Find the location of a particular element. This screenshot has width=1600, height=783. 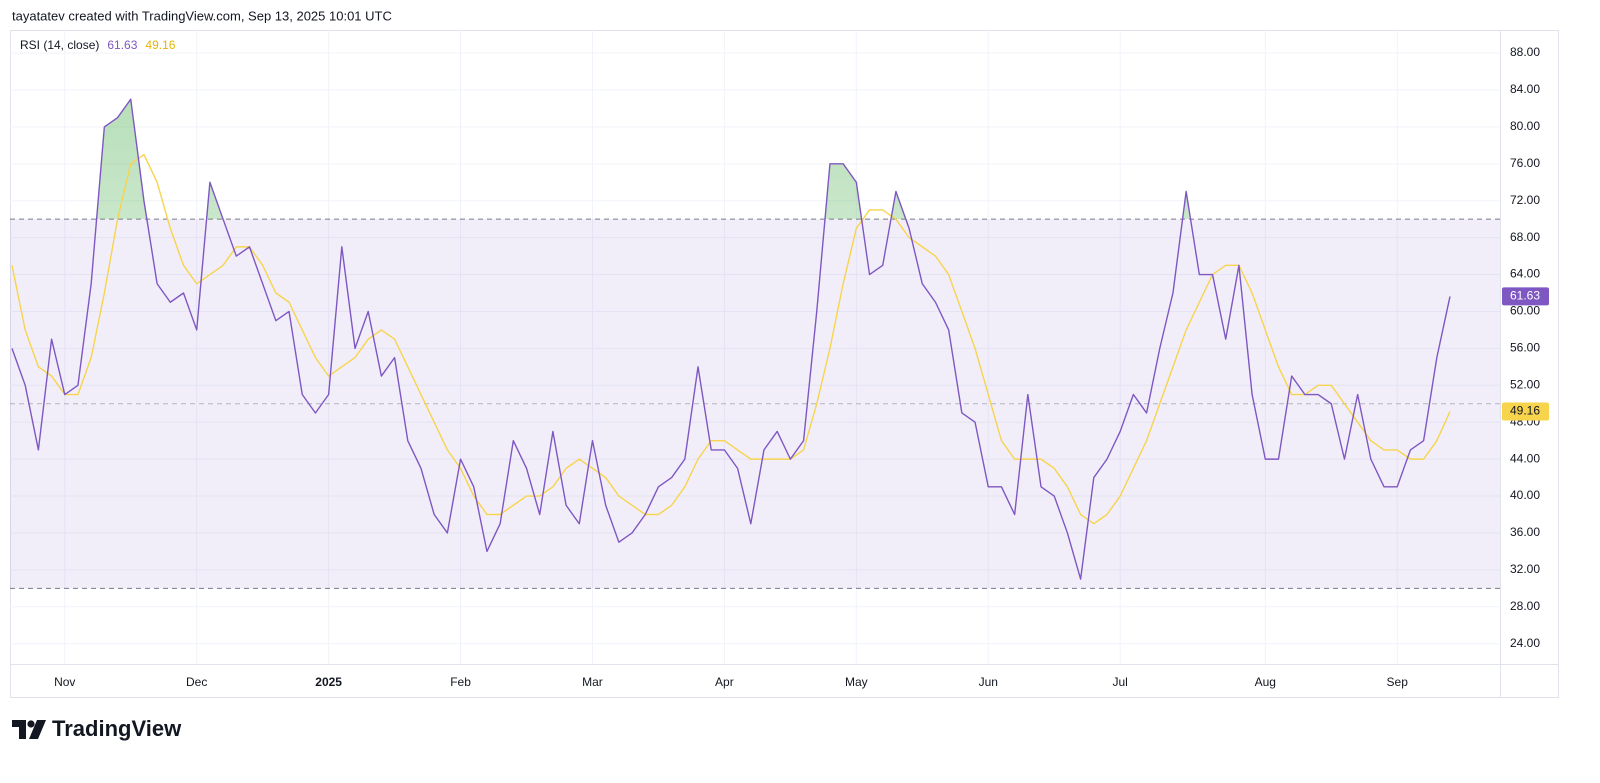

y-tick-label: 60.00 is located at coordinates (1525, 311).